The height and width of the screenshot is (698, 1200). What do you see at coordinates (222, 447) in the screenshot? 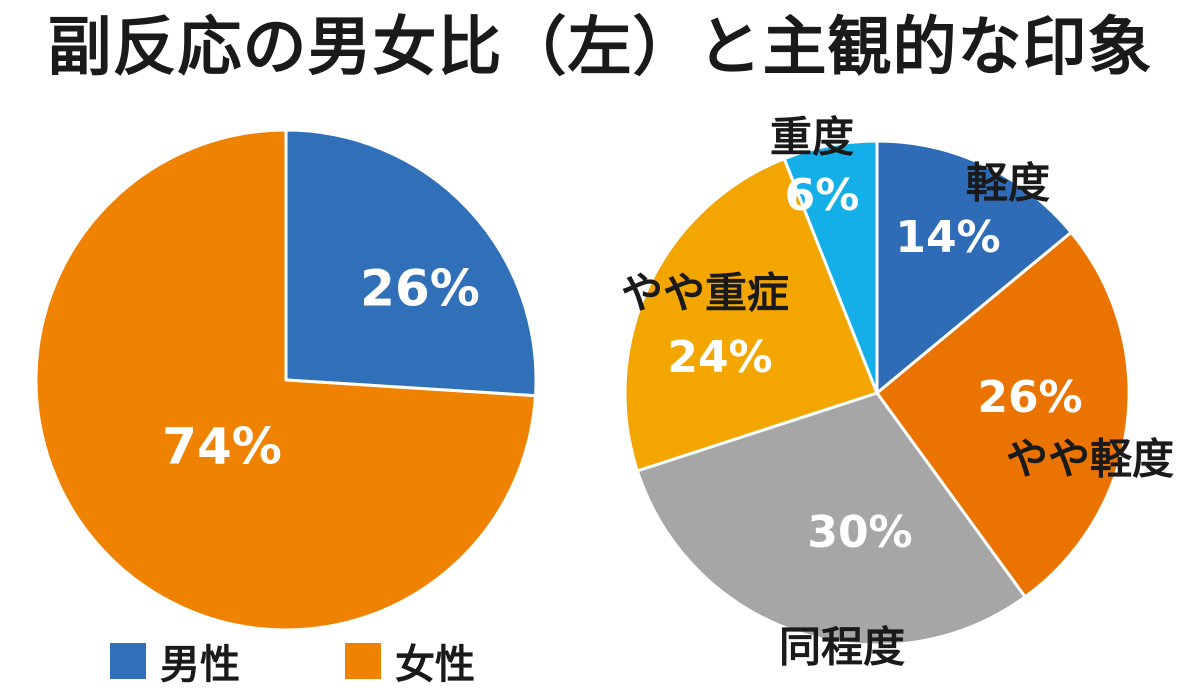
I see `pie1-pct-label-1: 74%` at bounding box center [222, 447].